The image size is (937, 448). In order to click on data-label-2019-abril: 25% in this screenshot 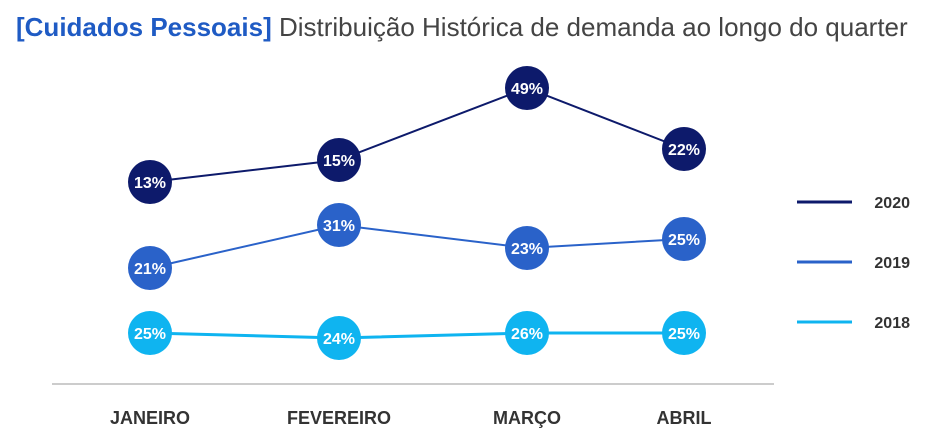, I will do `click(684, 240)`.